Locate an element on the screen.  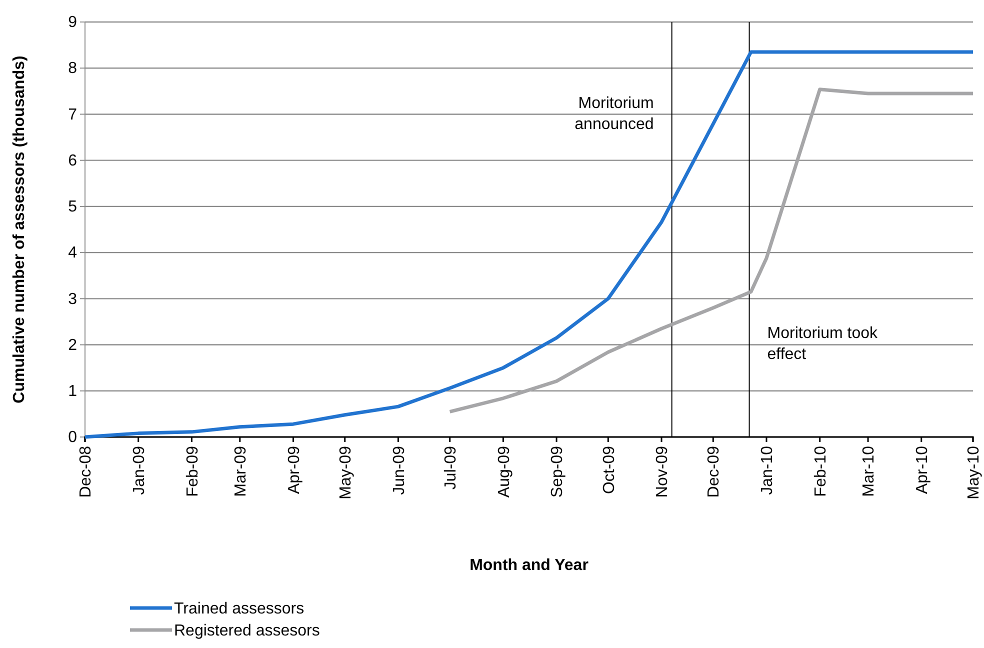
y-tick-label: 2 is located at coordinates (73, 345).